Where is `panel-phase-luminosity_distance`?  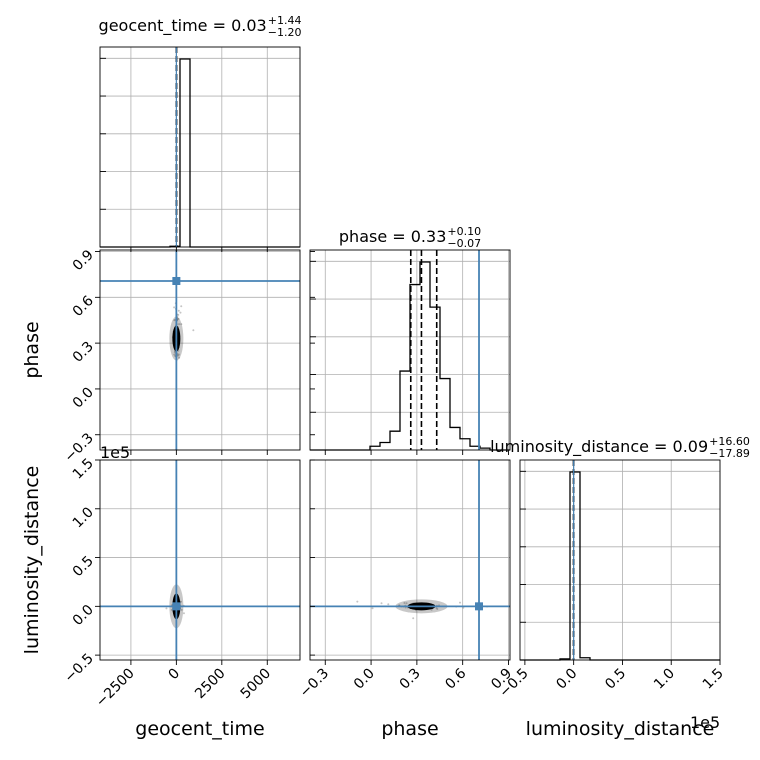 panel-phase-luminosity_distance is located at coordinates (410, 560).